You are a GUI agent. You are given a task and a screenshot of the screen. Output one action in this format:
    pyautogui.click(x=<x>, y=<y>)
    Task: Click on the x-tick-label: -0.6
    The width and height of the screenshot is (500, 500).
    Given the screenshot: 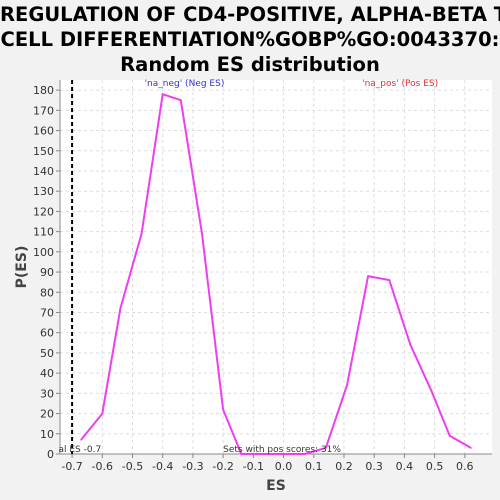 What is the action you would take?
    pyautogui.click(x=102, y=466)
    